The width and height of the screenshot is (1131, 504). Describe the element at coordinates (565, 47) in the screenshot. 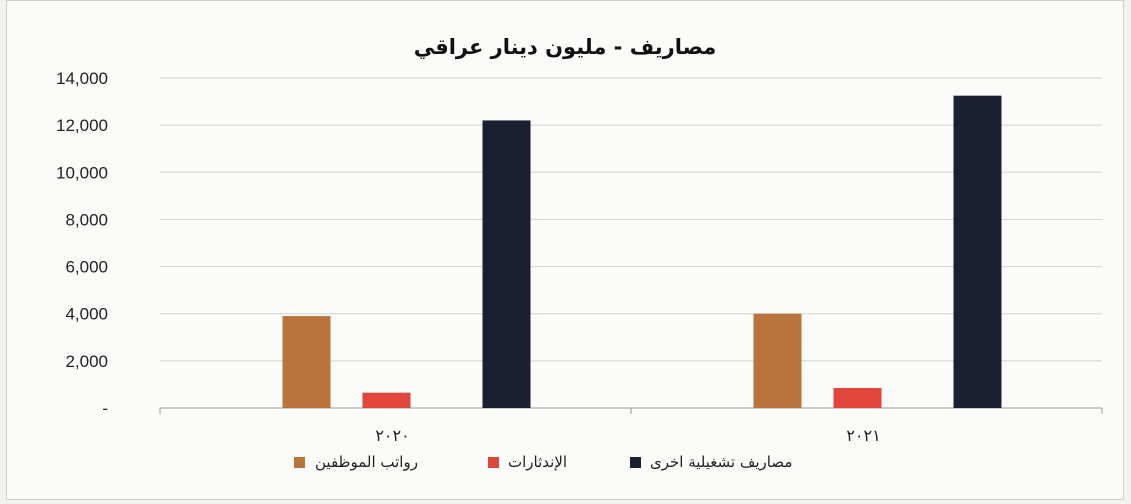

I see `chart-title: مصاريف - مليون دينار عراقي` at that location.